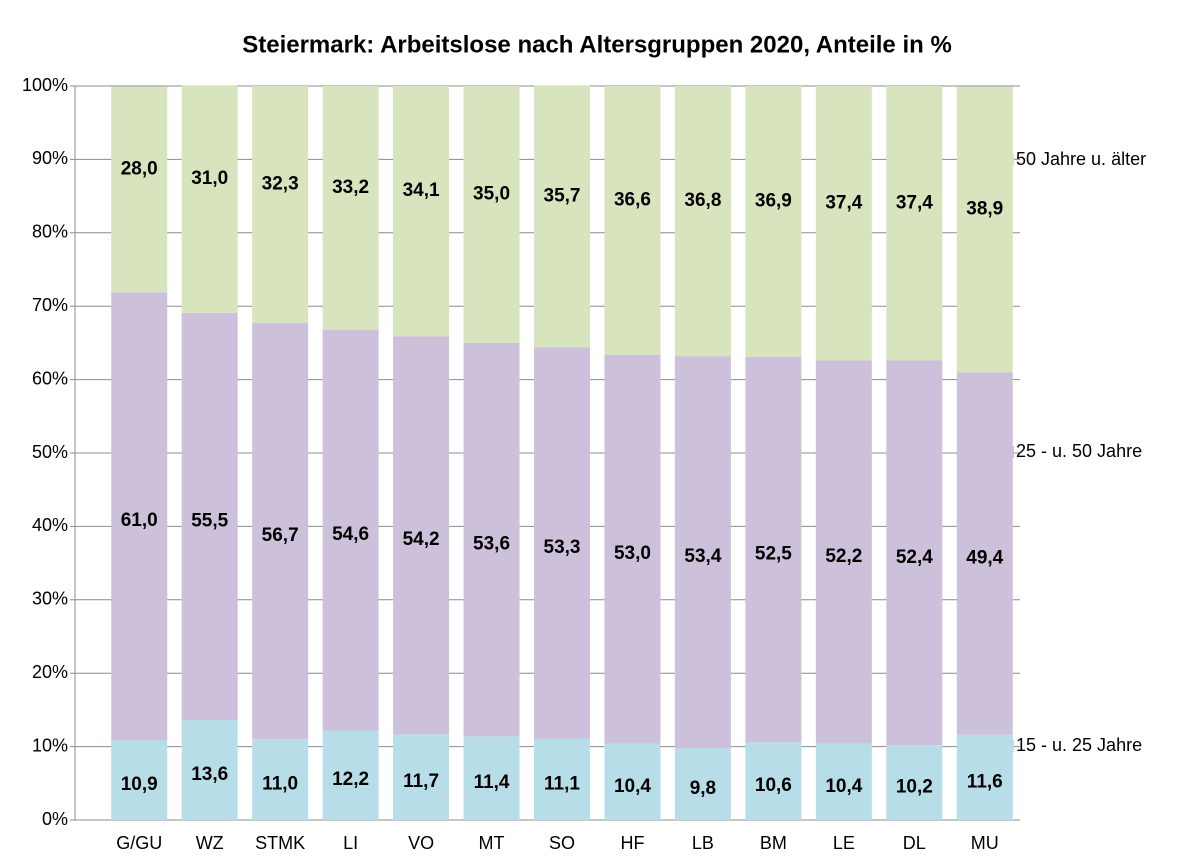  I want to click on data-label: 11,0, so click(280, 784).